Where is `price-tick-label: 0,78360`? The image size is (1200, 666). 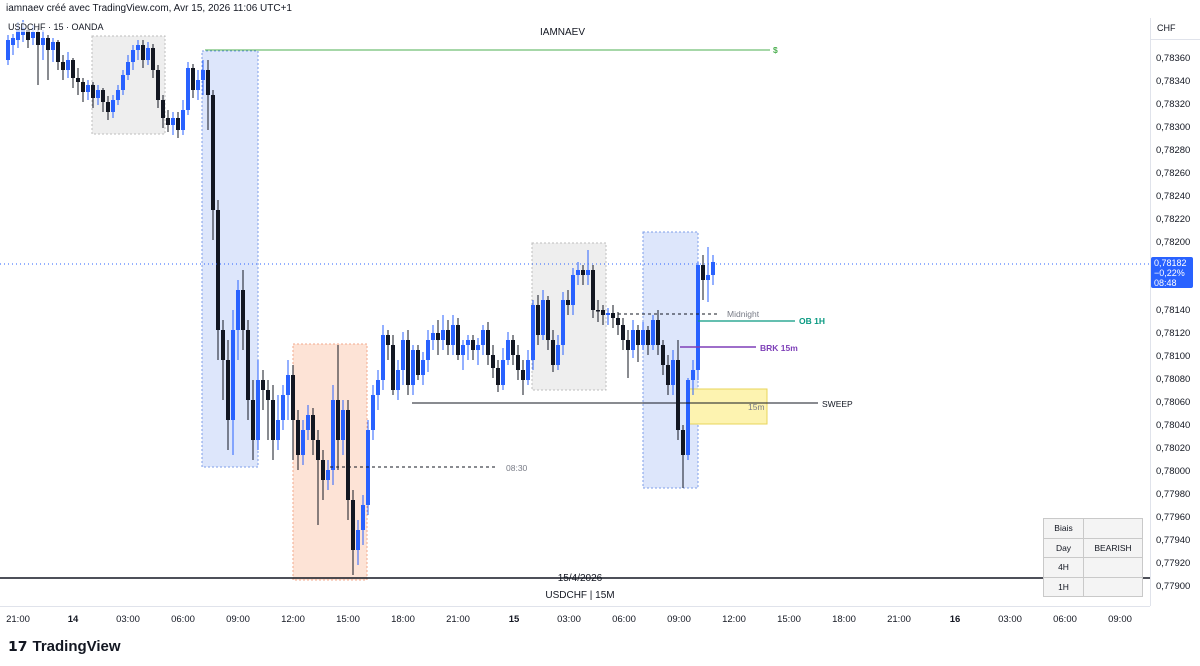 price-tick-label: 0,78360 is located at coordinates (1173, 58).